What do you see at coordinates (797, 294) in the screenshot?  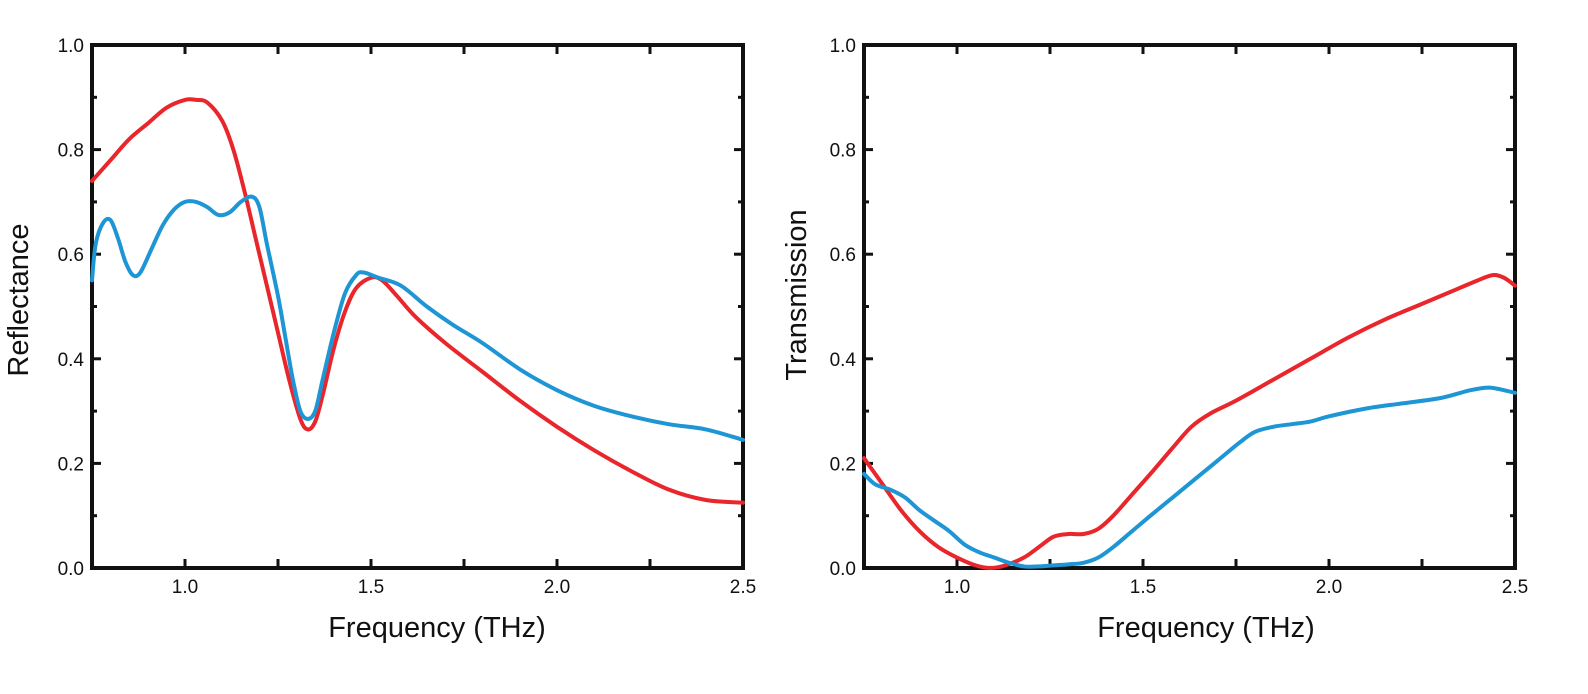 I see `transmission-y-axis-title: Transmission` at bounding box center [797, 294].